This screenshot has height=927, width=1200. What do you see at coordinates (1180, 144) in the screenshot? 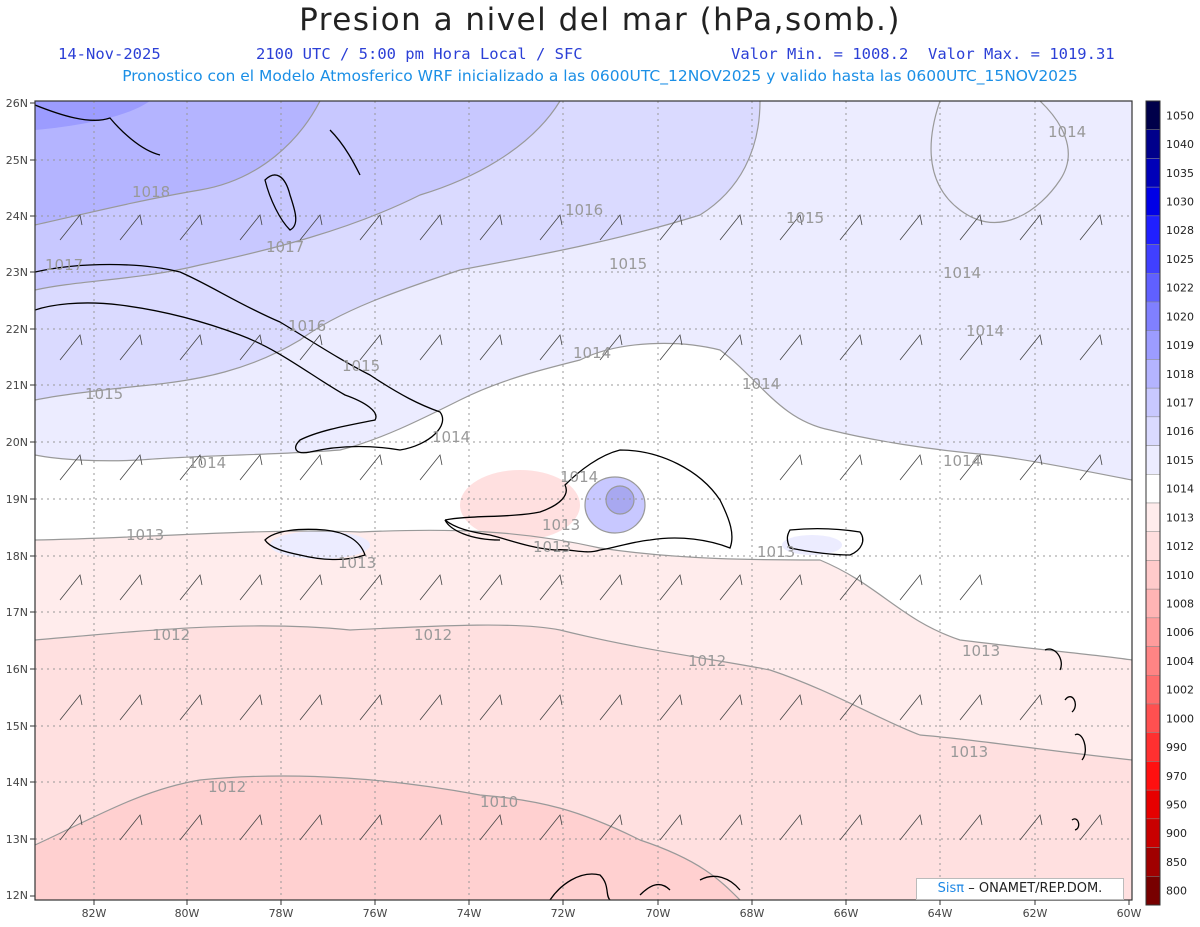
I see `colorbar-label: 1040` at bounding box center [1180, 144].